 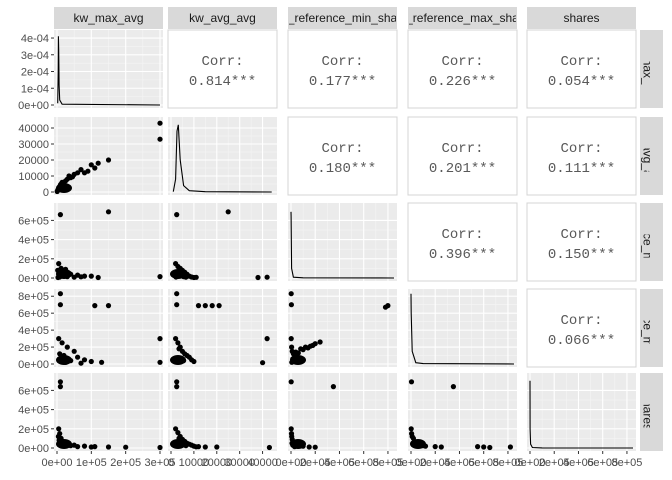 I want to click on x-tick-label: 8e+05, so click(x=387, y=463).